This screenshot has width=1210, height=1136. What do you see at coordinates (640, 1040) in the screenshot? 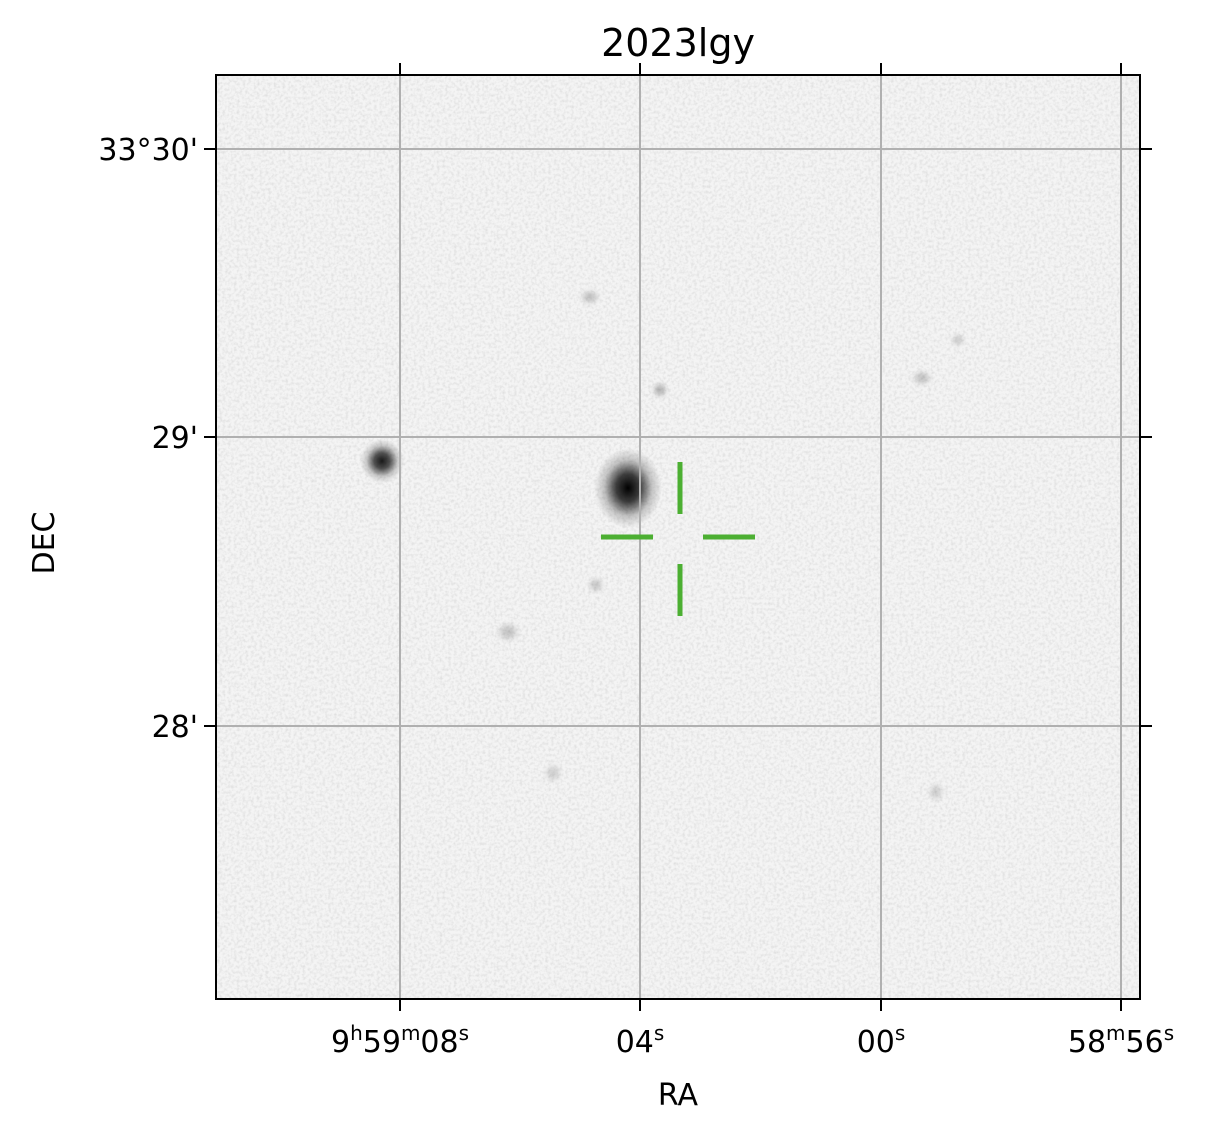
I see `x-tick-label: 04s` at bounding box center [640, 1040].